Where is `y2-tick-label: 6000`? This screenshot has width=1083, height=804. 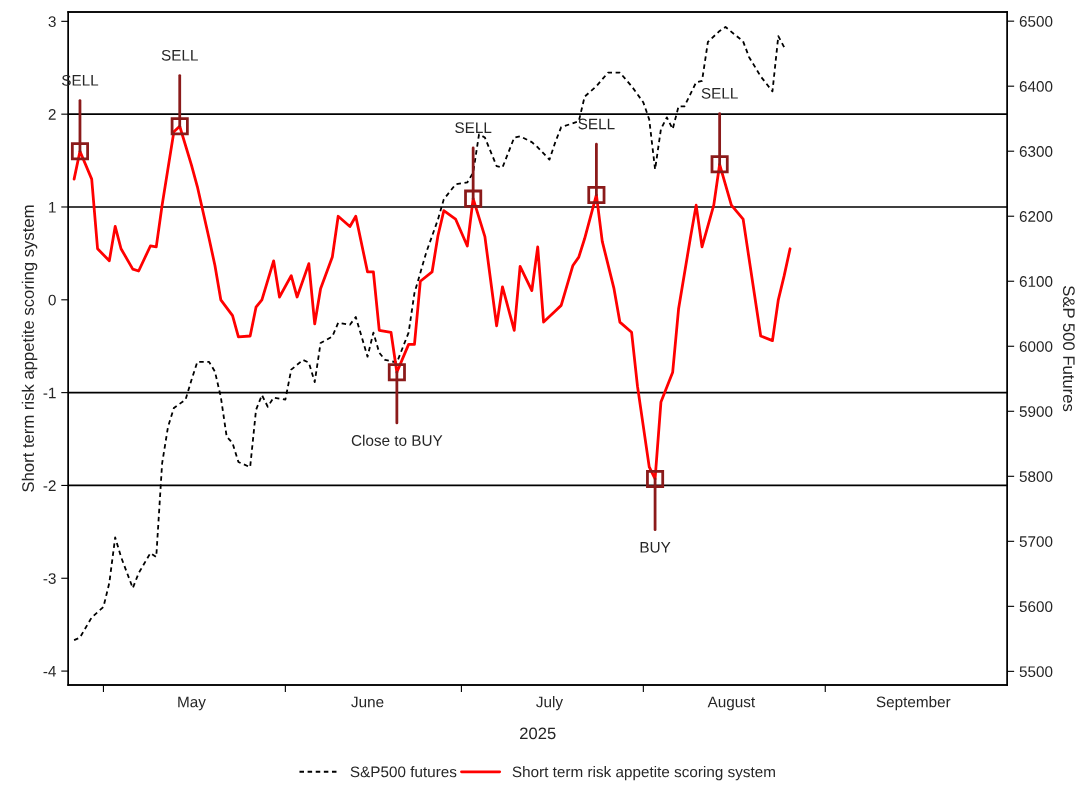 y2-tick-label: 6000 is located at coordinates (1036, 346).